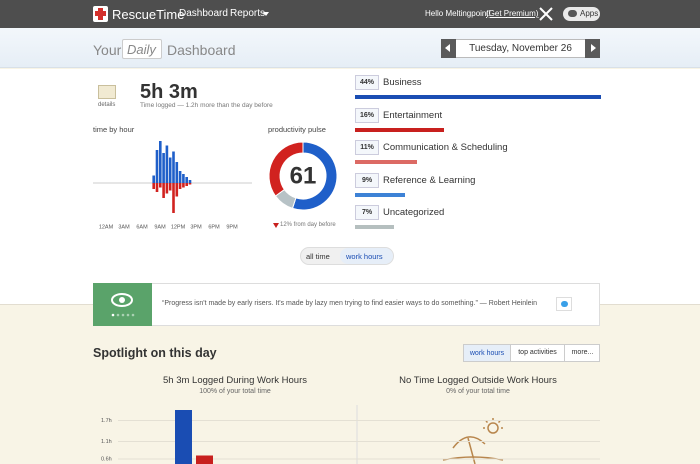 The image size is (700, 464). Describe the element at coordinates (413, 115) in the screenshot. I see `category-label: Entertainment` at that location.